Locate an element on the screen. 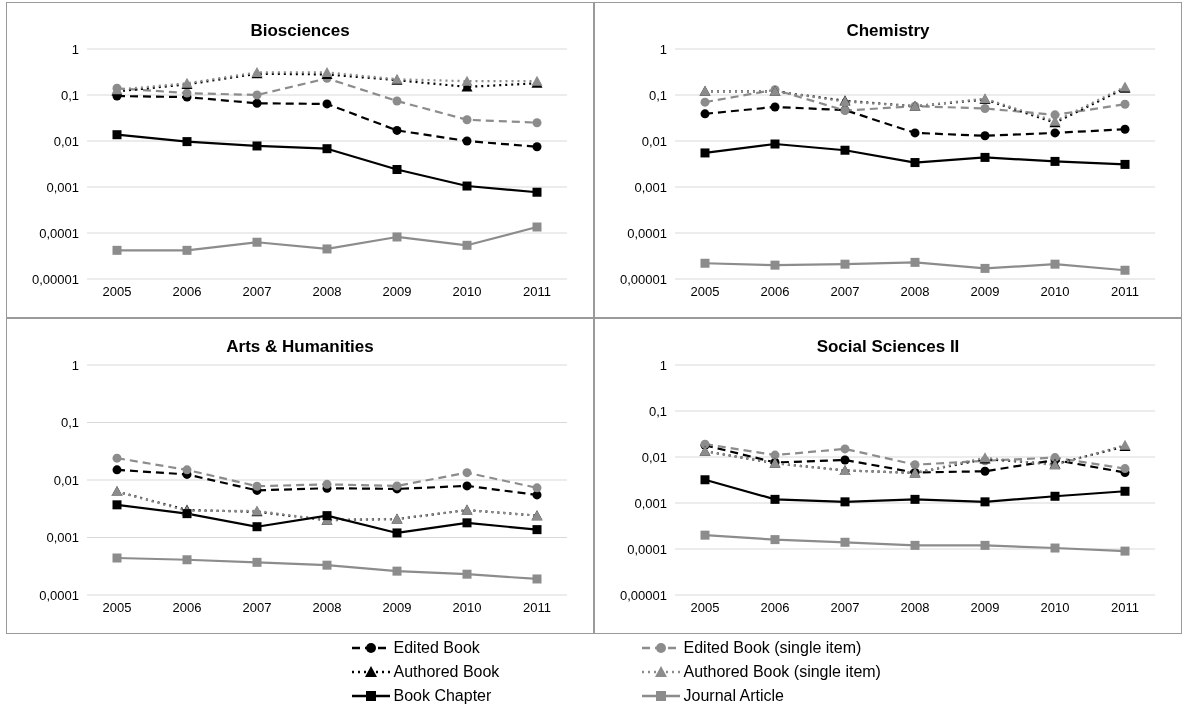 This screenshot has width=1189, height=714. chart-title: Chemistry is located at coordinates (888, 31).